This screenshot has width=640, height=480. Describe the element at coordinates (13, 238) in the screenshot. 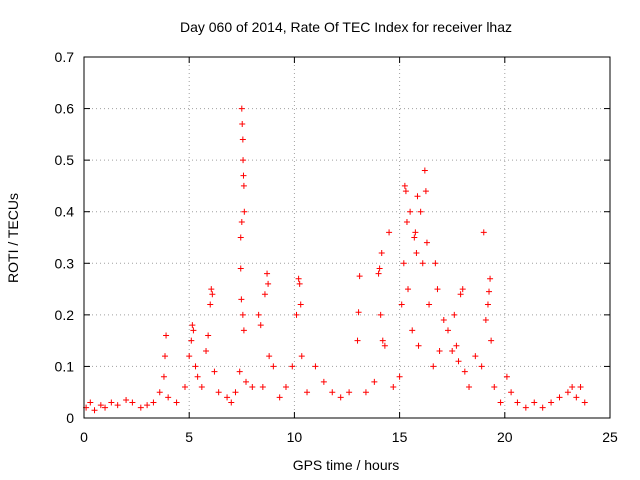

I see `y-axis-label: ROTI / TECUs` at that location.